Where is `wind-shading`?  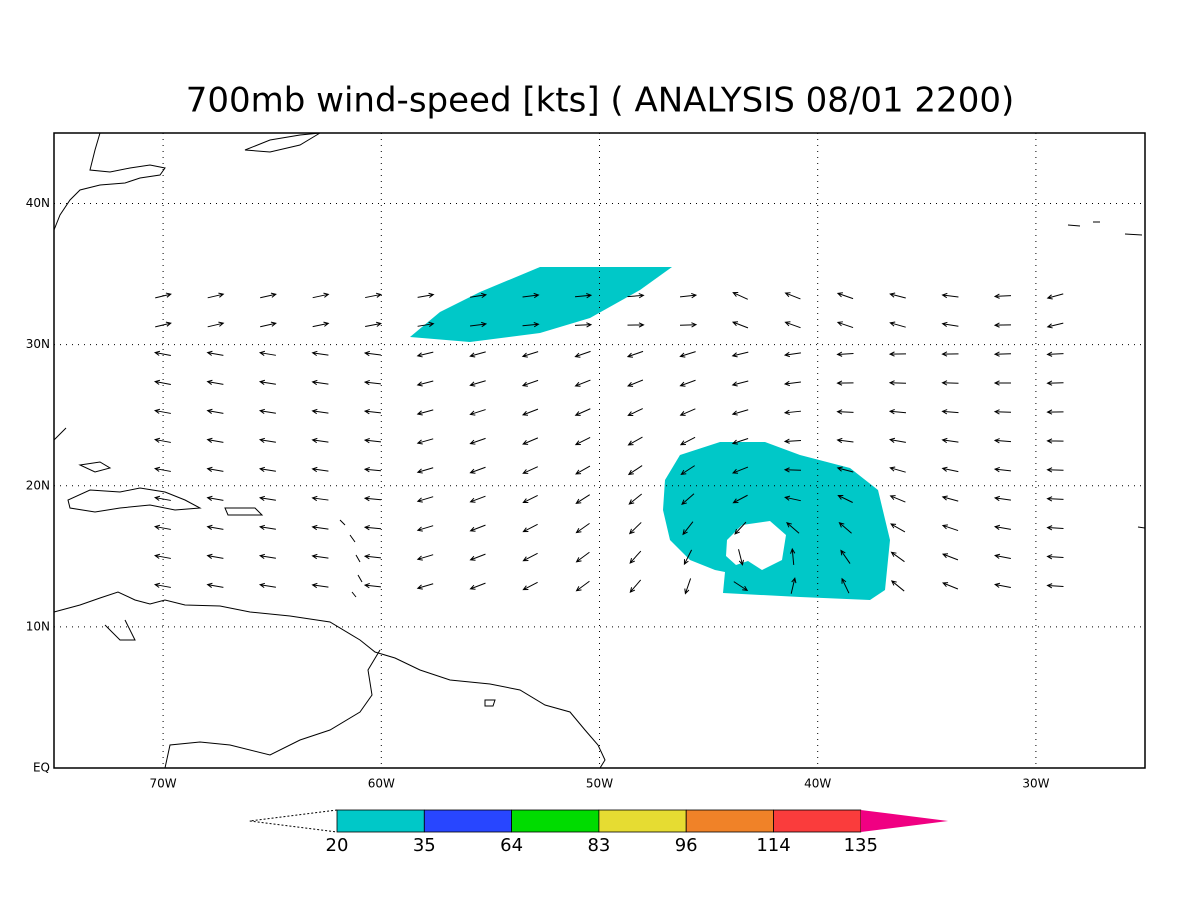 wind-shading is located at coordinates (650, 433).